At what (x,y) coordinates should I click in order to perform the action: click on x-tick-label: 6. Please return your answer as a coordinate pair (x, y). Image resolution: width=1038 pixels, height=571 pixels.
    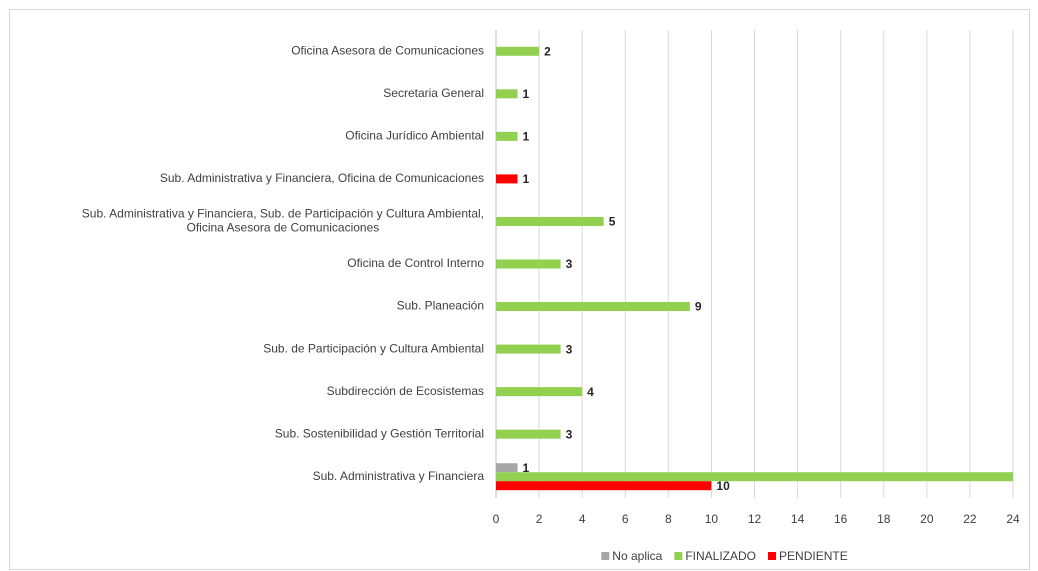
    Looking at the image, I should click on (625, 519).